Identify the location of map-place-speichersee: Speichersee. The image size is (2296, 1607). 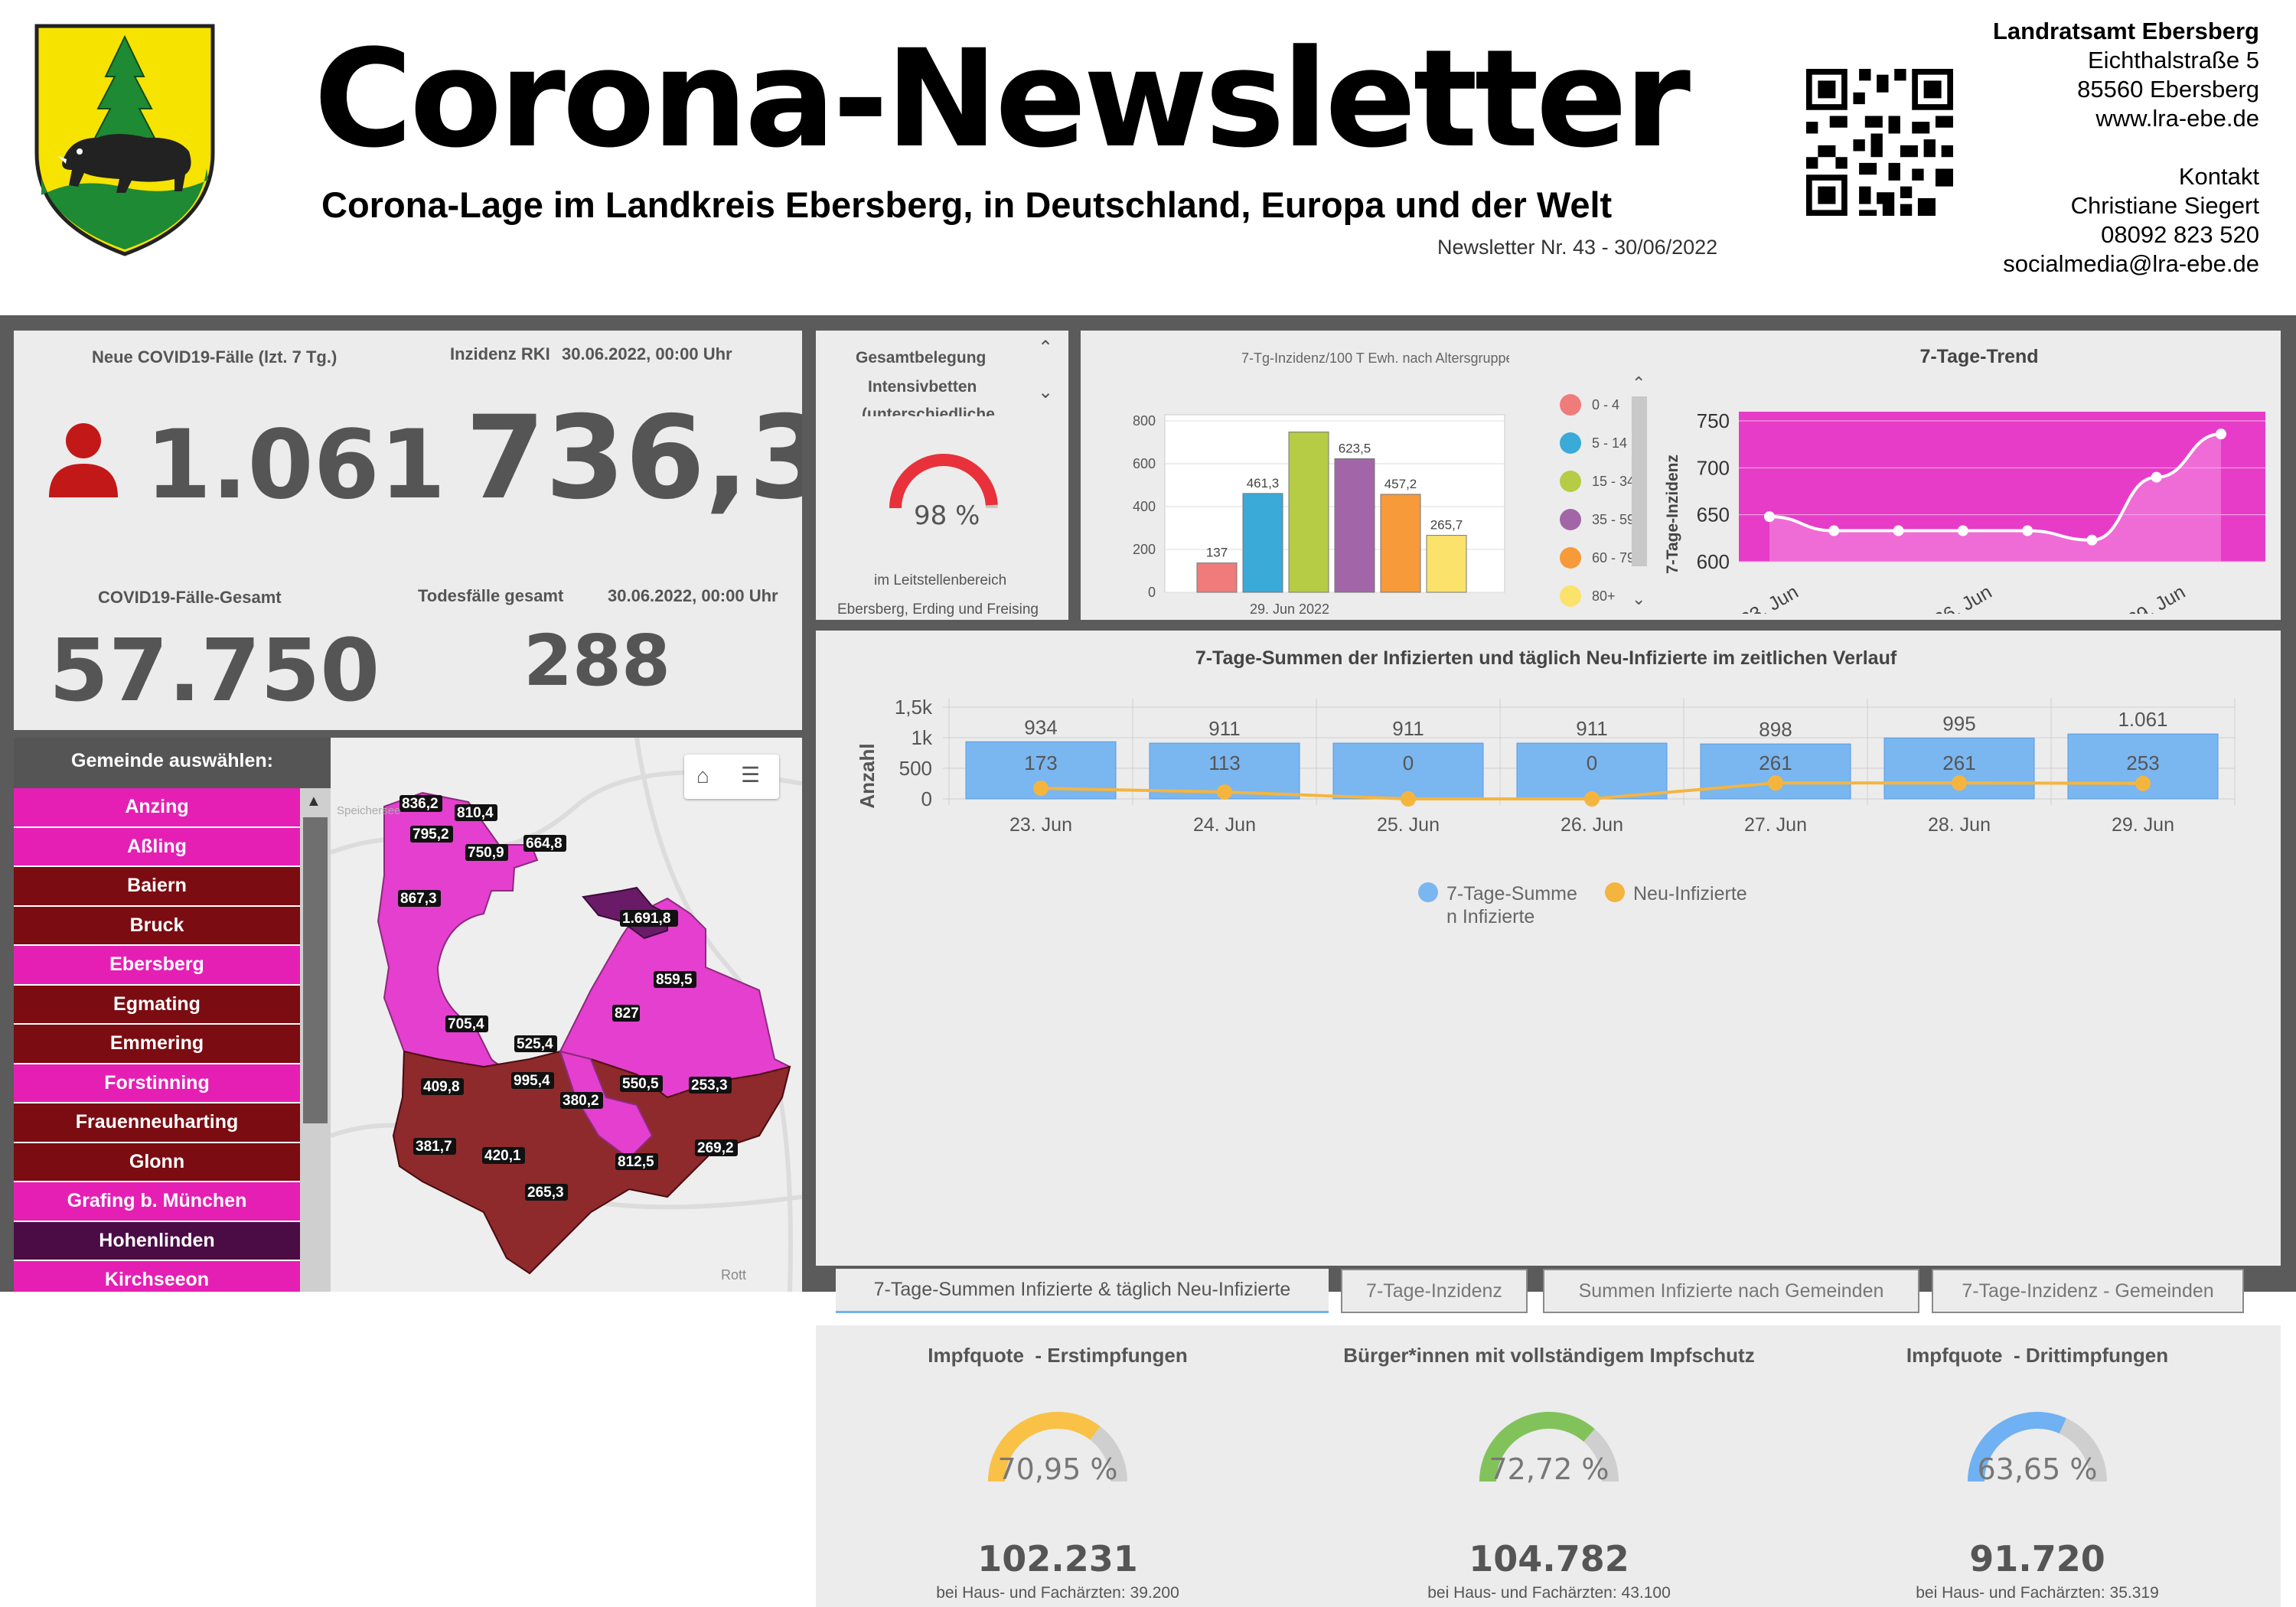
(368, 811).